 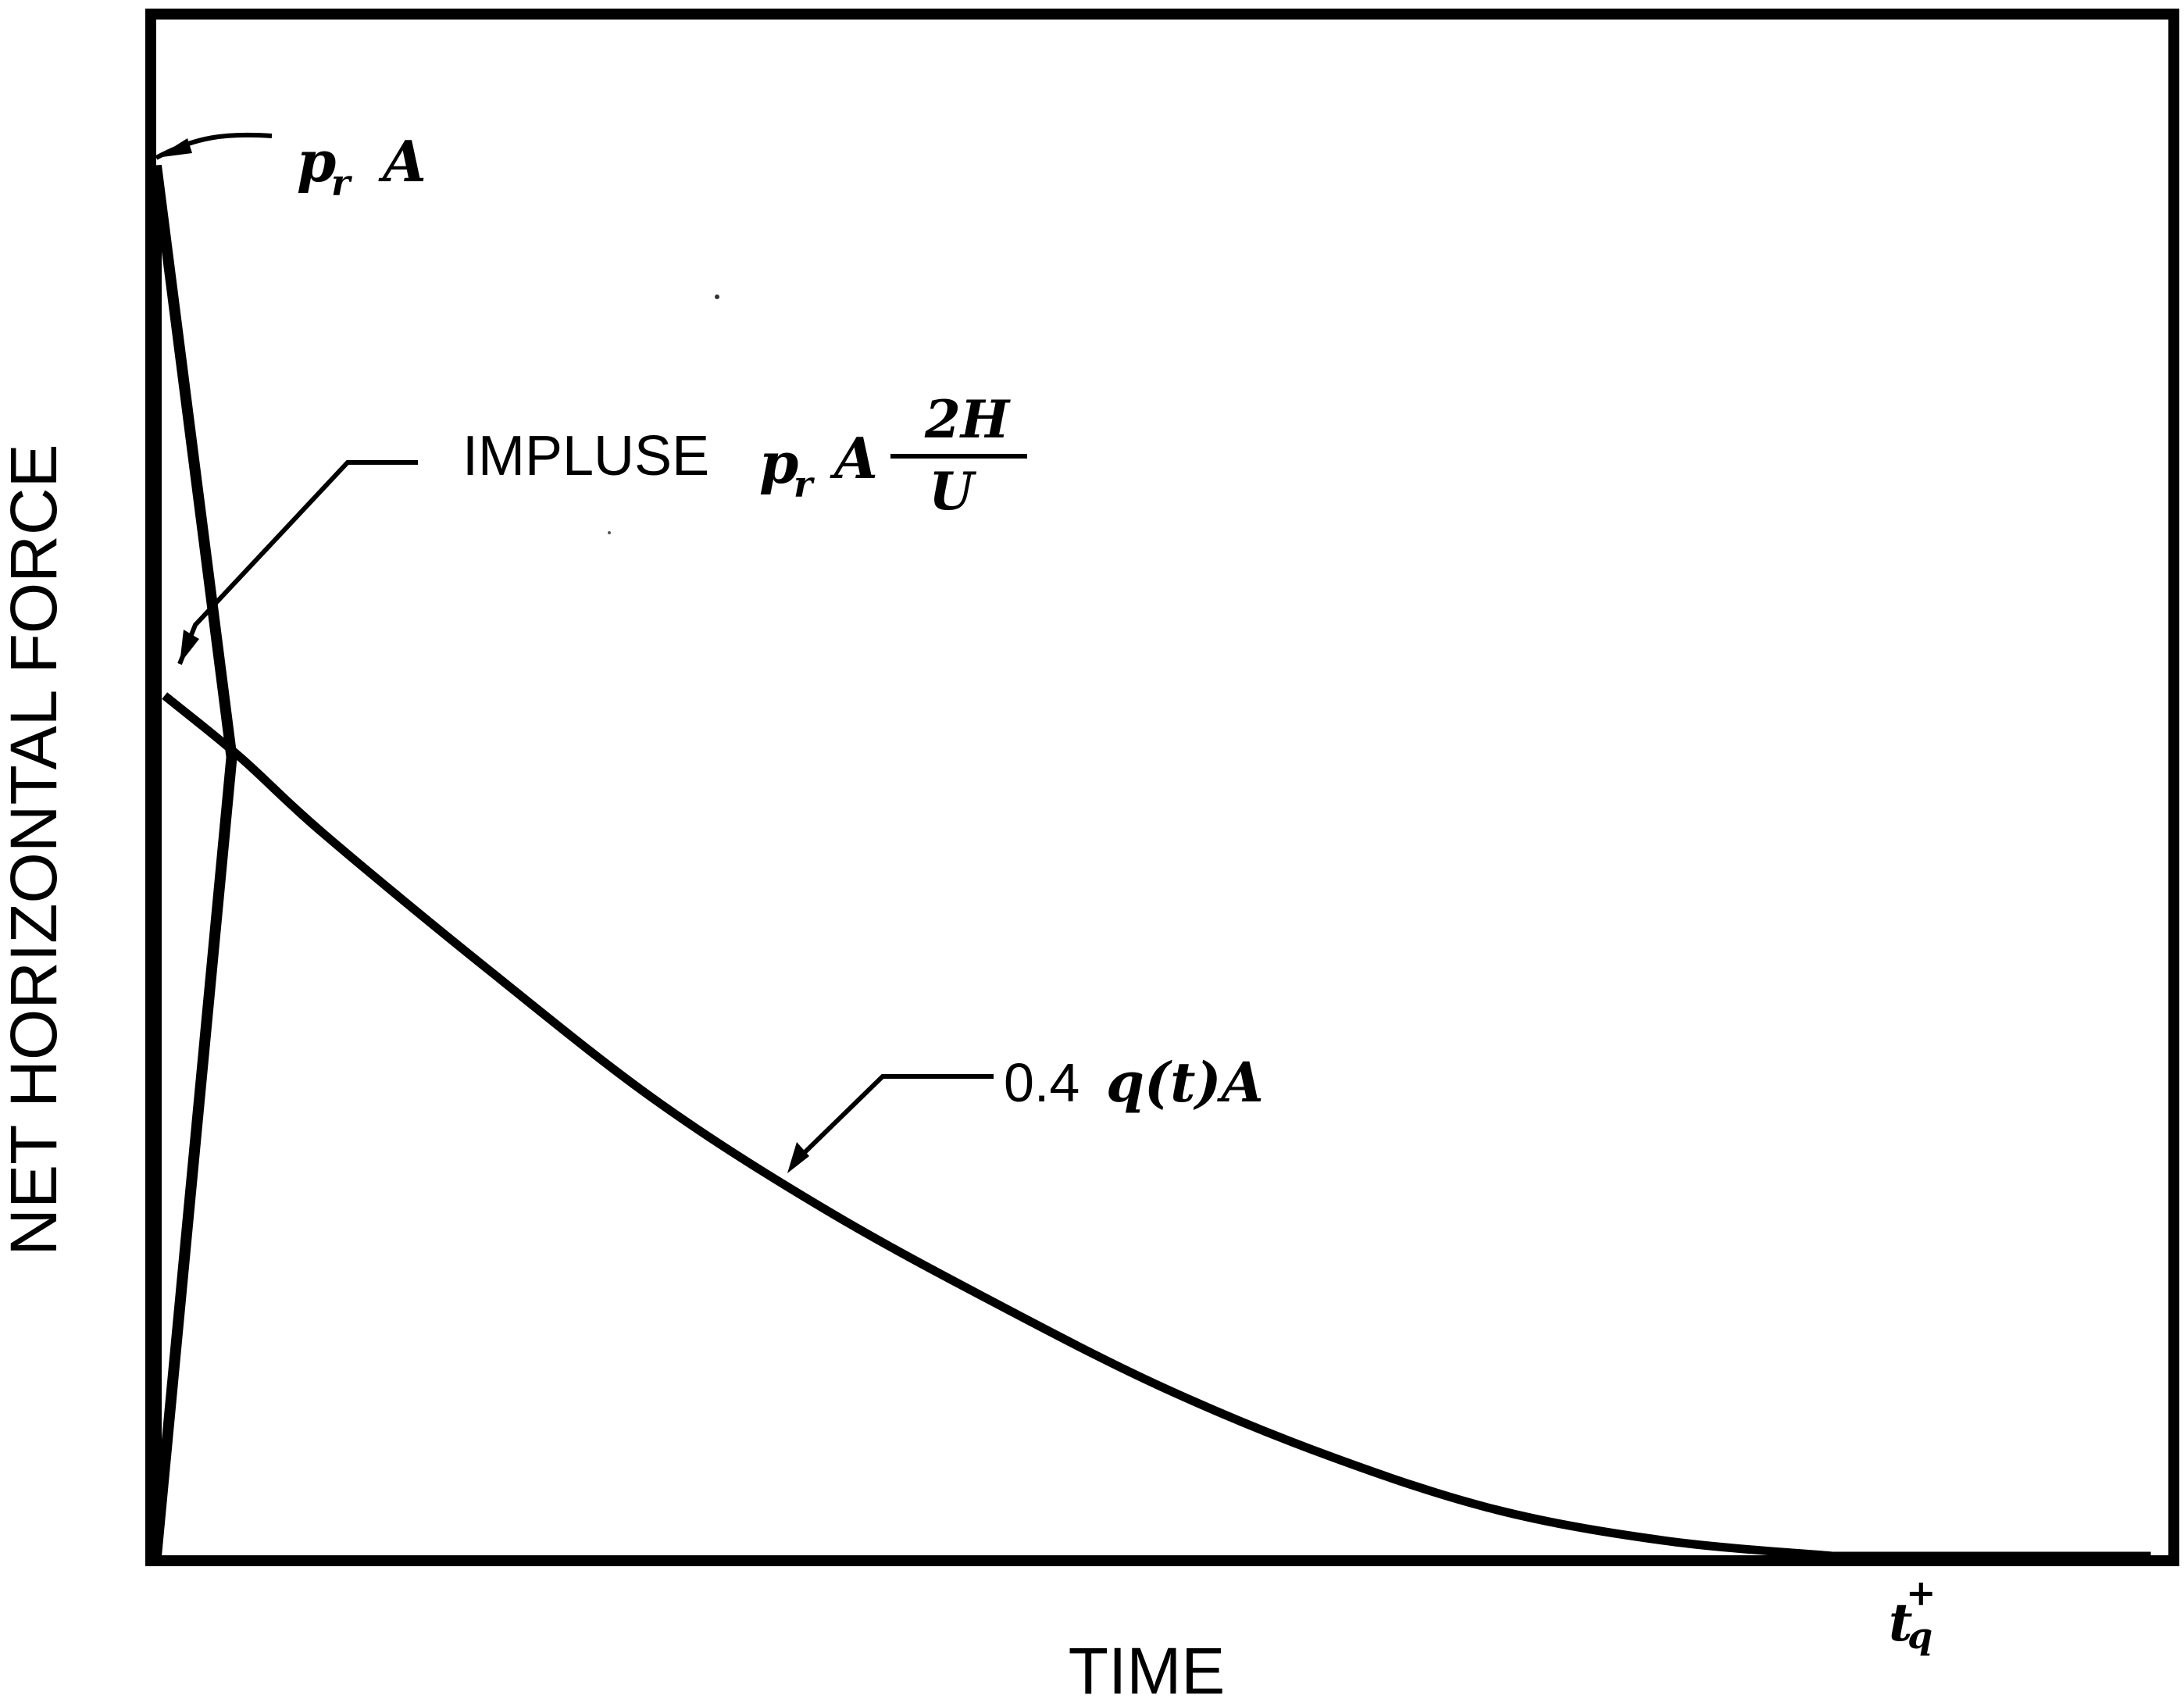 I want to click on series-impulse-triangle, so click(x=194, y=861).